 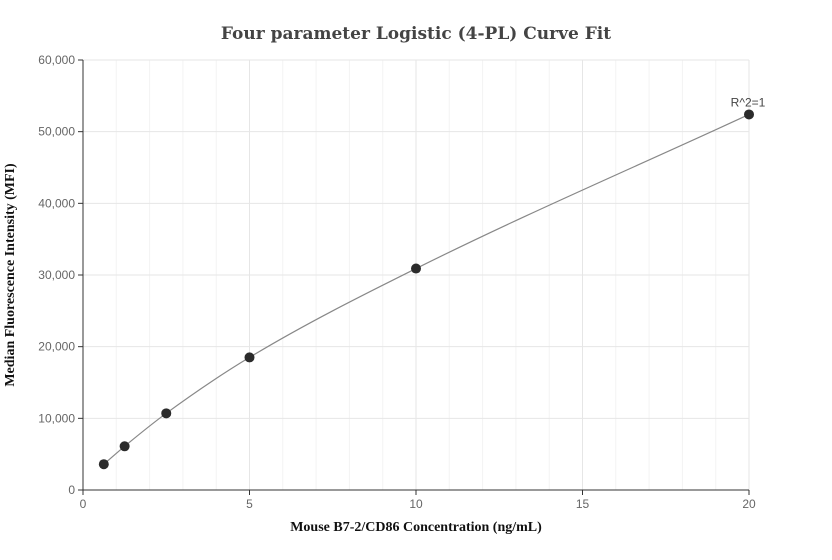 I want to click on y-axis-ticks: 0 10,000 20,000 30,000 40,000 50,000 60,000, so click(x=60, y=275).